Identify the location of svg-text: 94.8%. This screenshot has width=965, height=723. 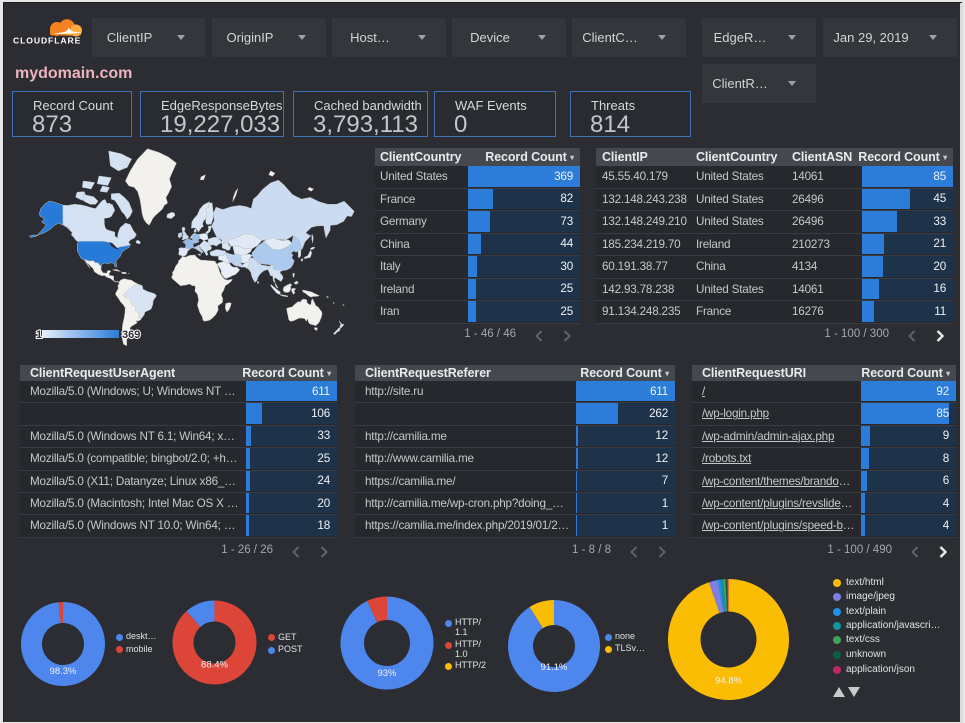
(728, 681).